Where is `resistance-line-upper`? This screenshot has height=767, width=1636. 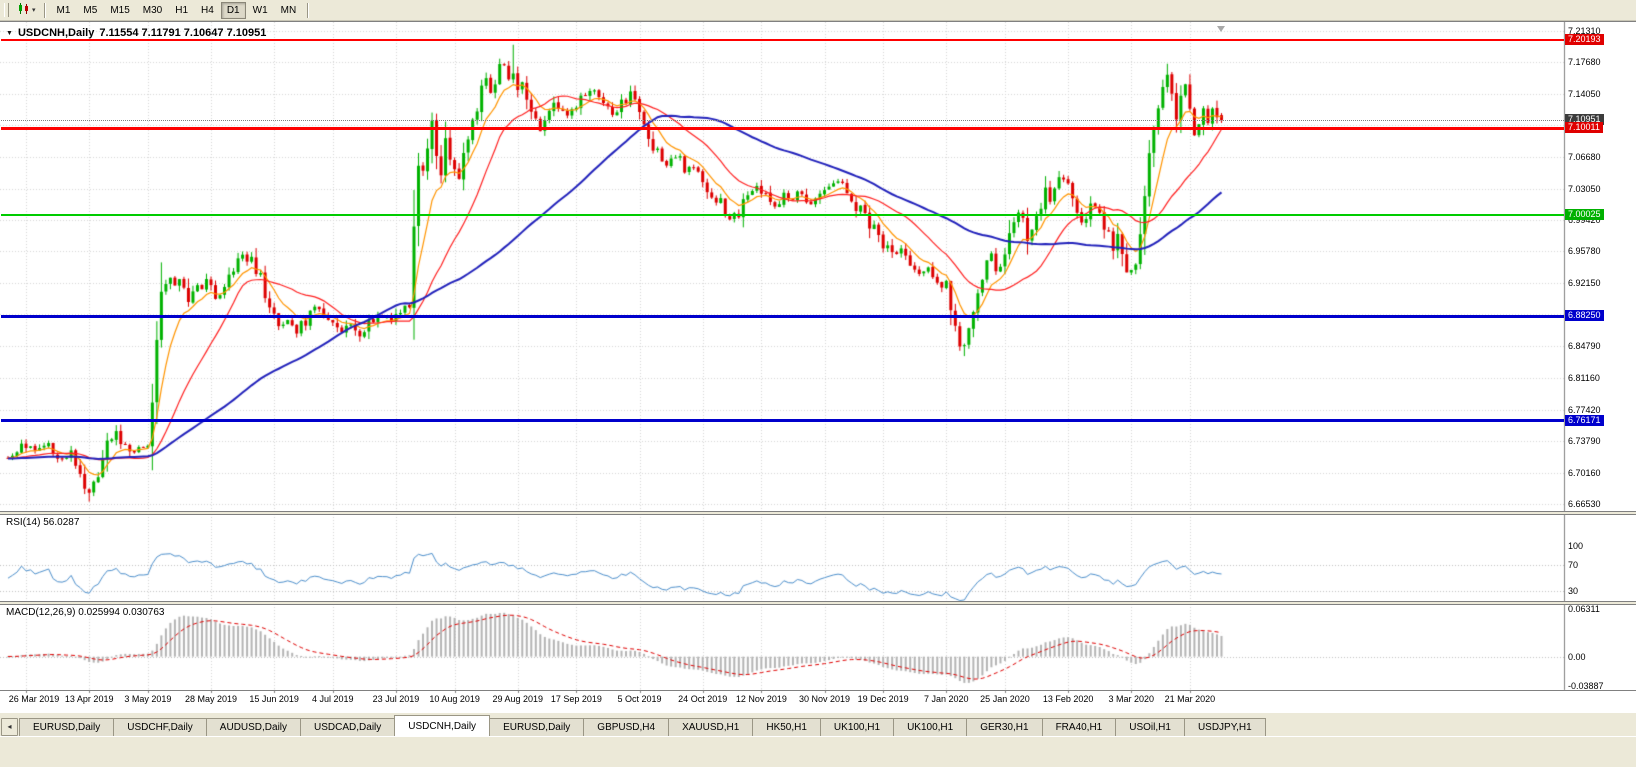
resistance-line-upper is located at coordinates (782, 40).